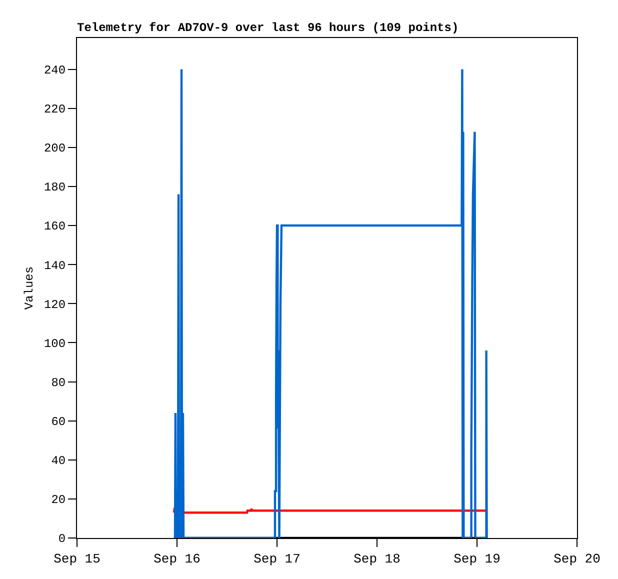  Describe the element at coordinates (77, 559) in the screenshot. I see `x-tick-label: Sep 15` at that location.